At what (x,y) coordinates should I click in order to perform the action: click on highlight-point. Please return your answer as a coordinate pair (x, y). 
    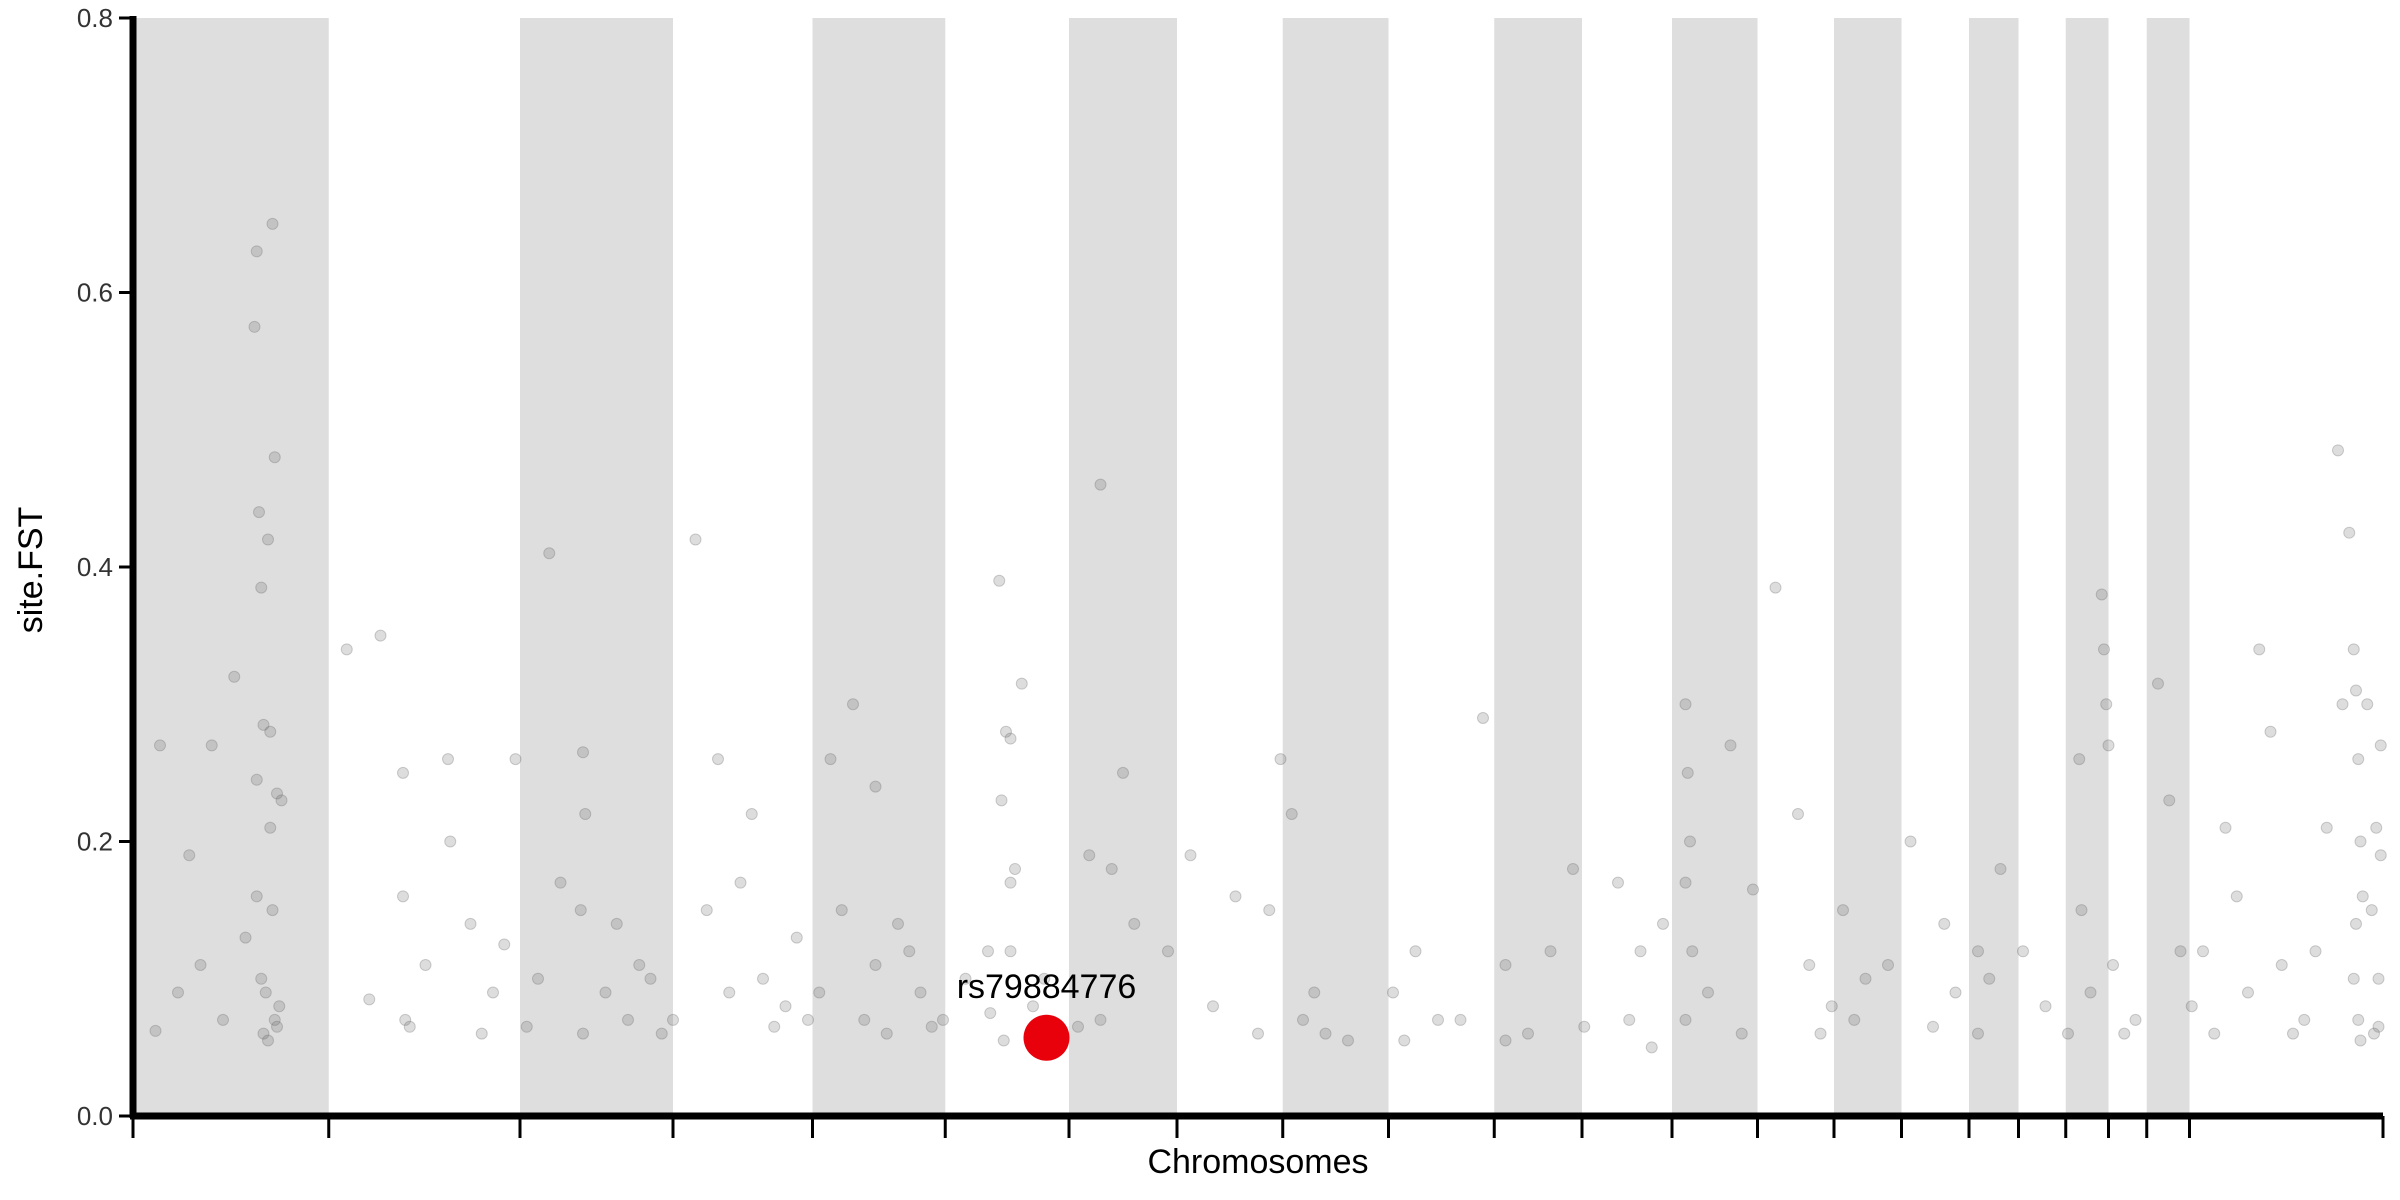
    Looking at the image, I should click on (1046, 1037).